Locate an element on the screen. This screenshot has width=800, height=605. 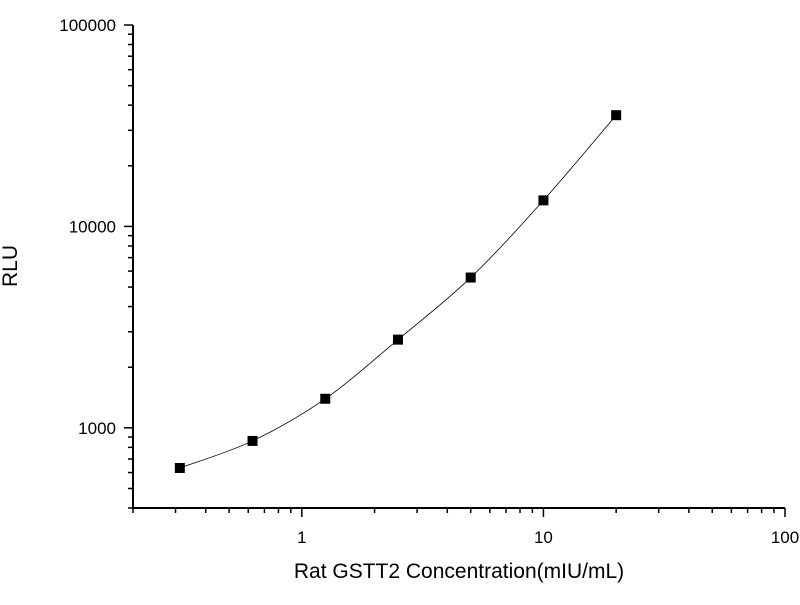
x-tick-label: 100 is located at coordinates (785, 537).